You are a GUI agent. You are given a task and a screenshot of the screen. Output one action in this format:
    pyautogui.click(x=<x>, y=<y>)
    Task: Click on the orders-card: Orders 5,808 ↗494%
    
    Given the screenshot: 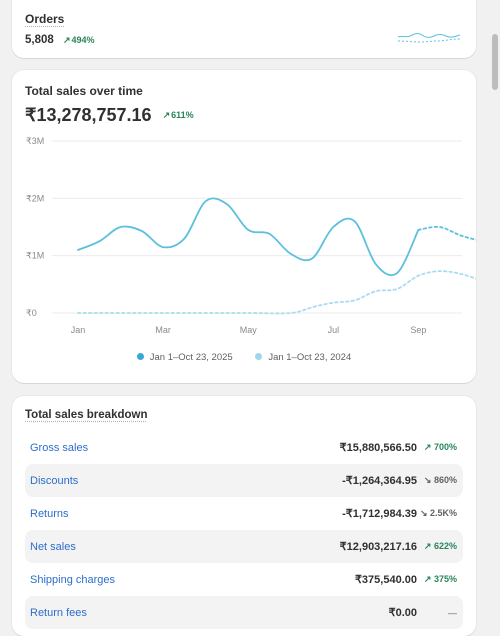 What is the action you would take?
    pyautogui.click(x=244, y=29)
    